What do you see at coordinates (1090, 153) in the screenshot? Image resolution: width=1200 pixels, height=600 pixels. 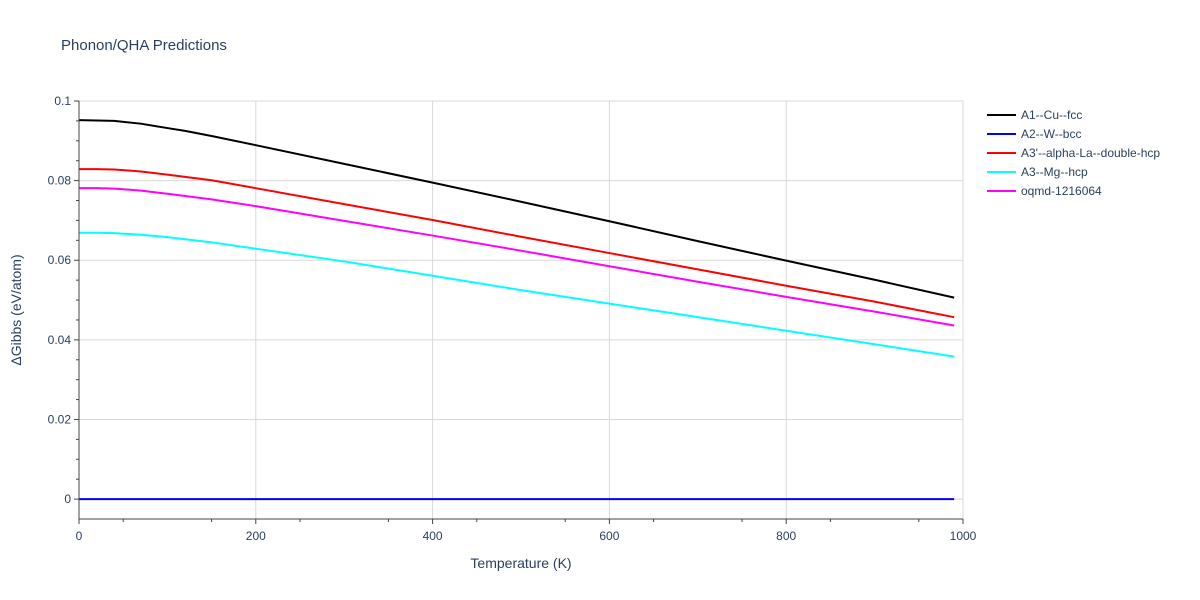 I see `legend-label: A3'--alpha-La--double-hcp` at bounding box center [1090, 153].